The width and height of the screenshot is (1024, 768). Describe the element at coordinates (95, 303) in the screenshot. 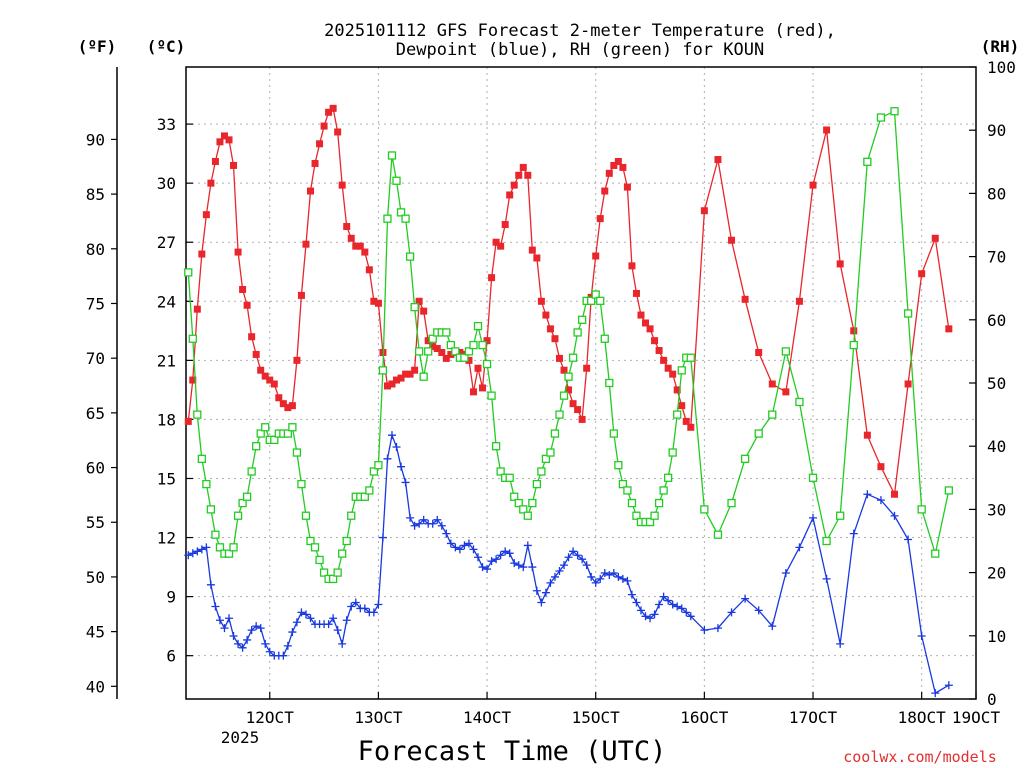

I see `fahrenheit-tick-label: 75` at that location.